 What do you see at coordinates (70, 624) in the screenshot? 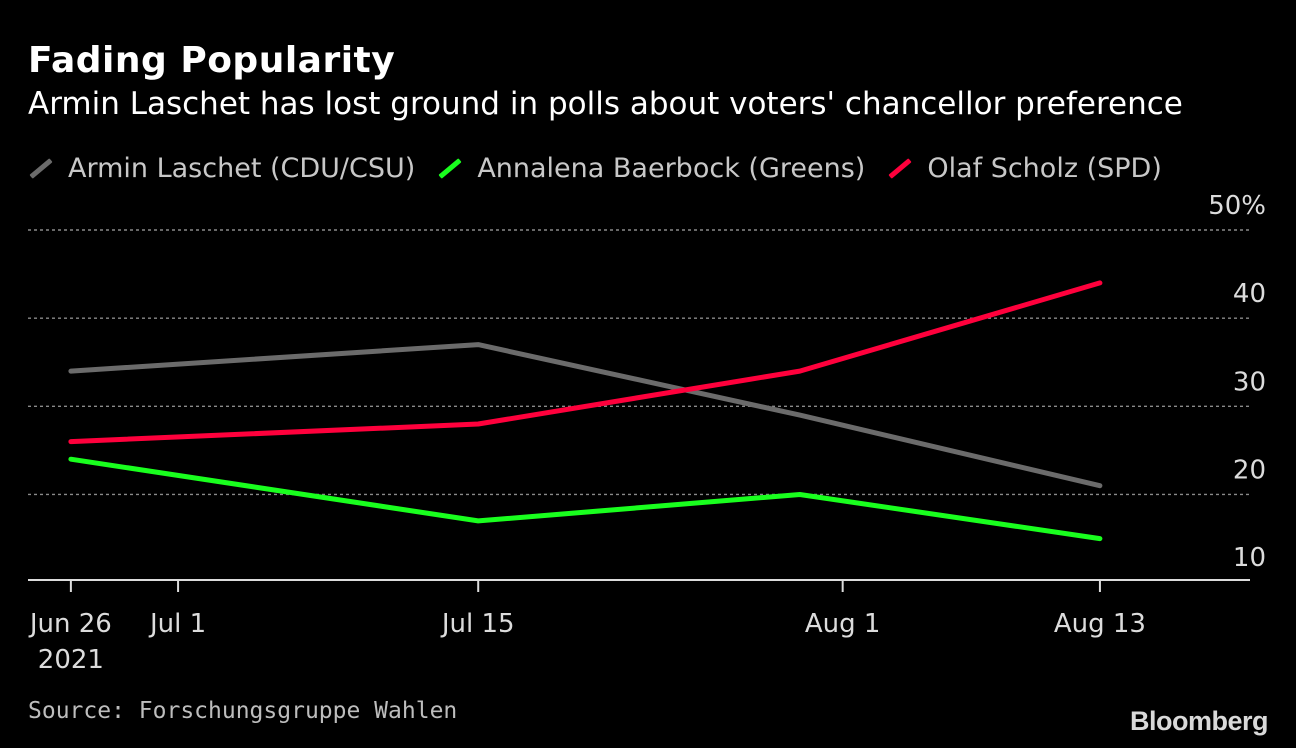
I see `x-tick-label-jun-26: Jun 26` at bounding box center [70, 624].